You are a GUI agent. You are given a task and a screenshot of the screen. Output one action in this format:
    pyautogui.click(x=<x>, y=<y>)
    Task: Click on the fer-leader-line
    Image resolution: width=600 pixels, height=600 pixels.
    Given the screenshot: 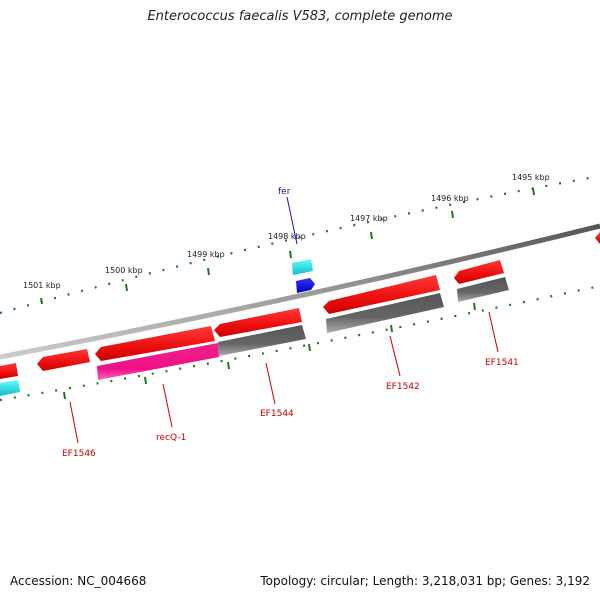 What is the action you would take?
    pyautogui.click(x=292, y=220)
    